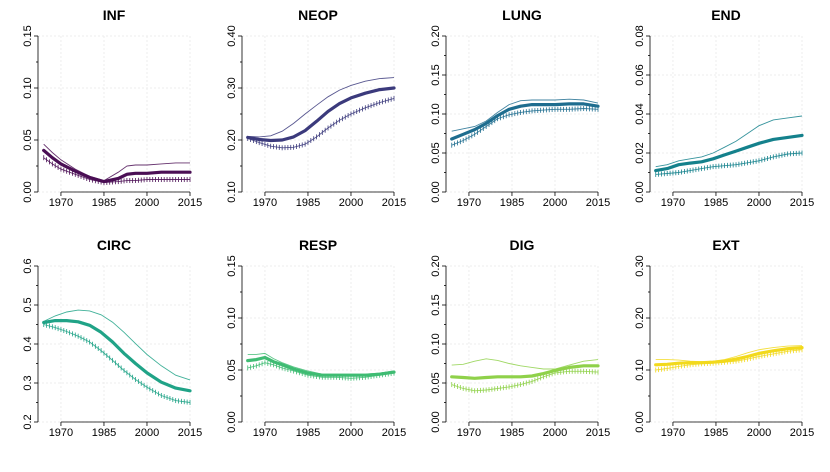 The image size is (830, 472). I want to click on panel-circ: CIRC 0.2 0.3 0.4 0.5 0.6 1970 1985 2000 2015, so click(112, 338).